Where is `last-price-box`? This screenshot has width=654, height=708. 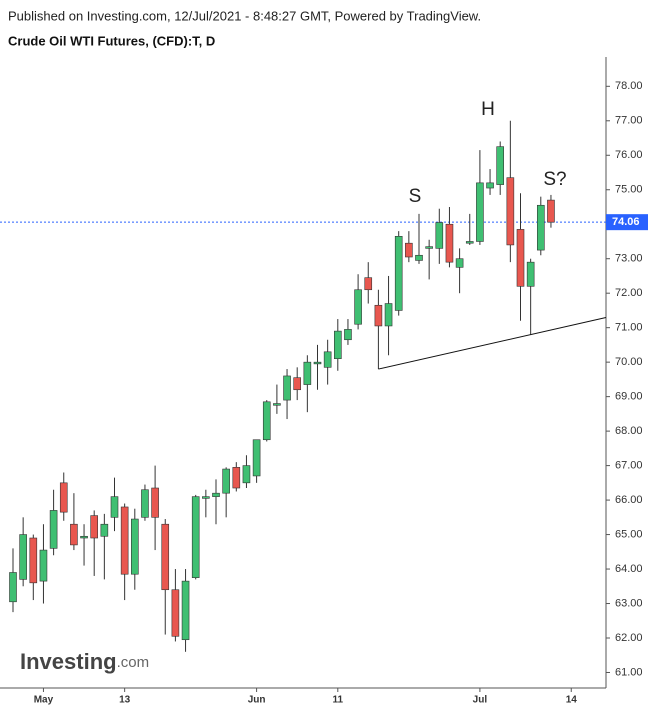 last-price-box is located at coordinates (627, 222).